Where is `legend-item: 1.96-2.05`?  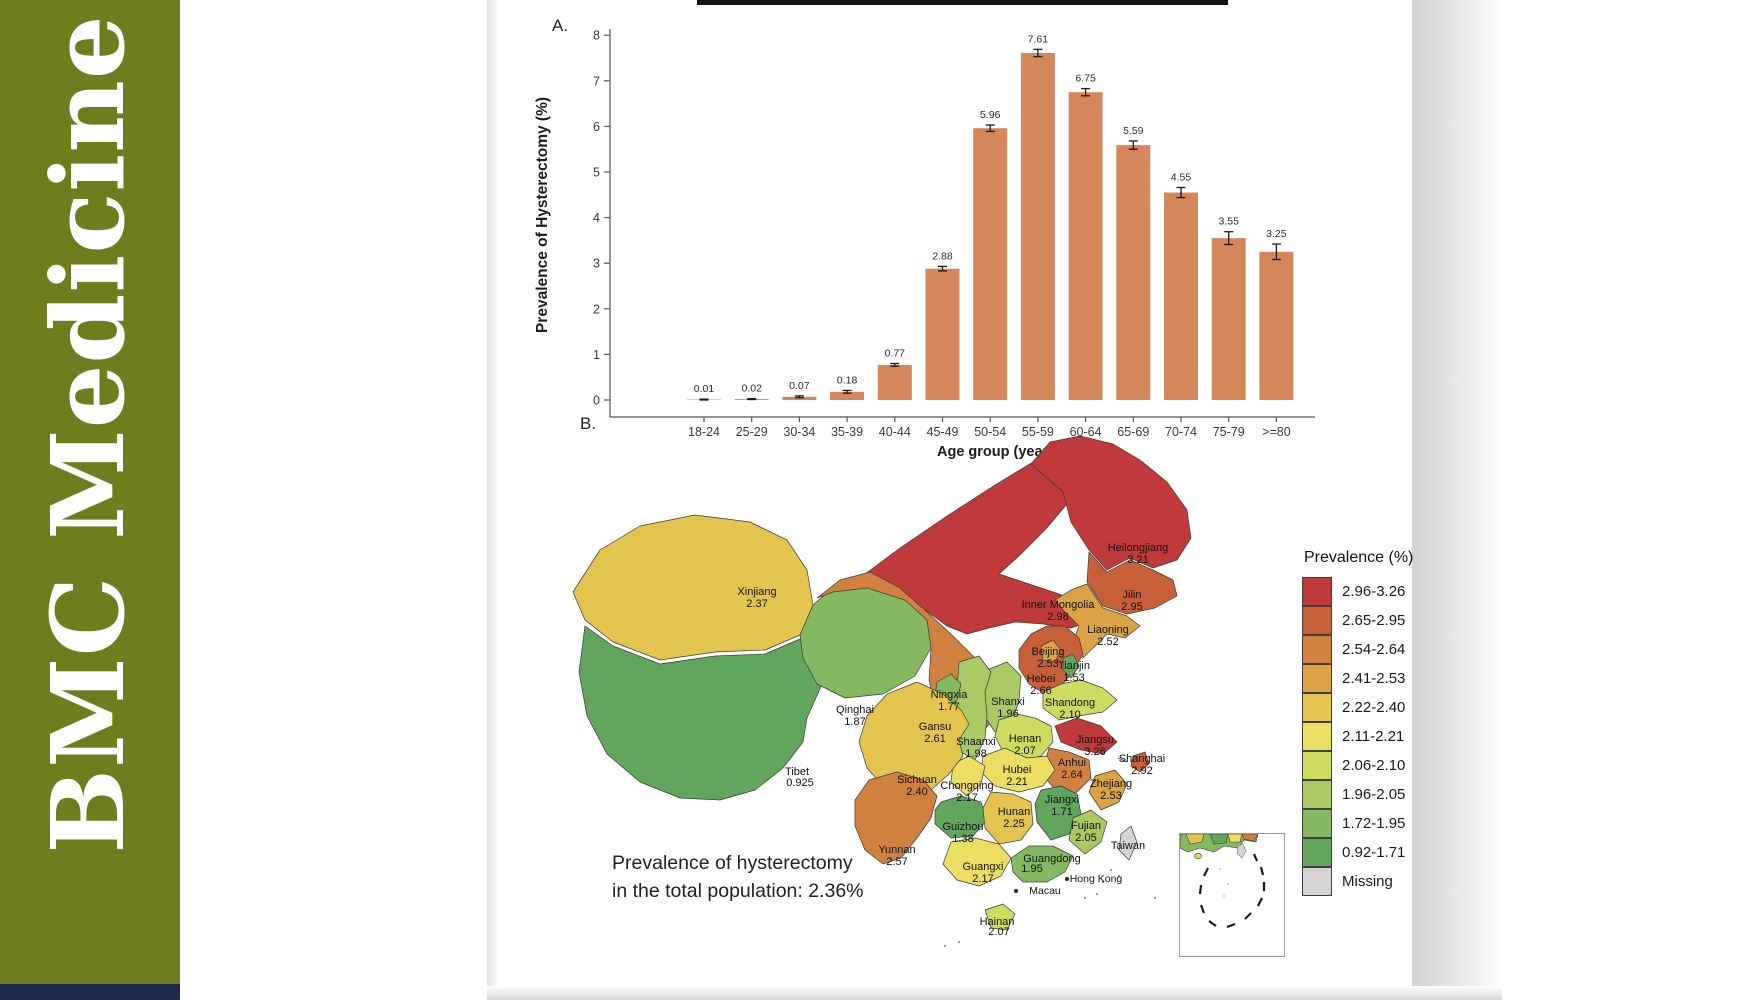
legend-item: 1.96-2.05 is located at coordinates (1357, 794).